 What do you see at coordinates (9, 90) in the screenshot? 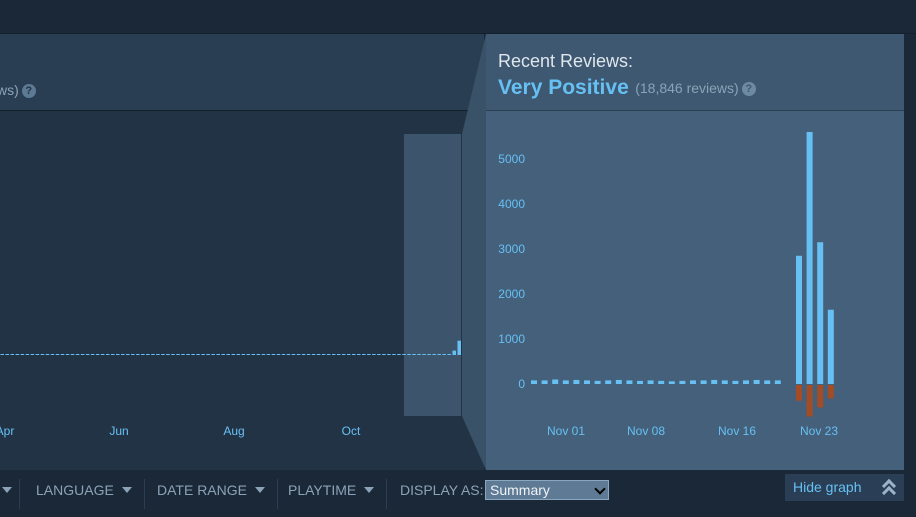
I see `overall-count-text: ws)` at bounding box center [9, 90].